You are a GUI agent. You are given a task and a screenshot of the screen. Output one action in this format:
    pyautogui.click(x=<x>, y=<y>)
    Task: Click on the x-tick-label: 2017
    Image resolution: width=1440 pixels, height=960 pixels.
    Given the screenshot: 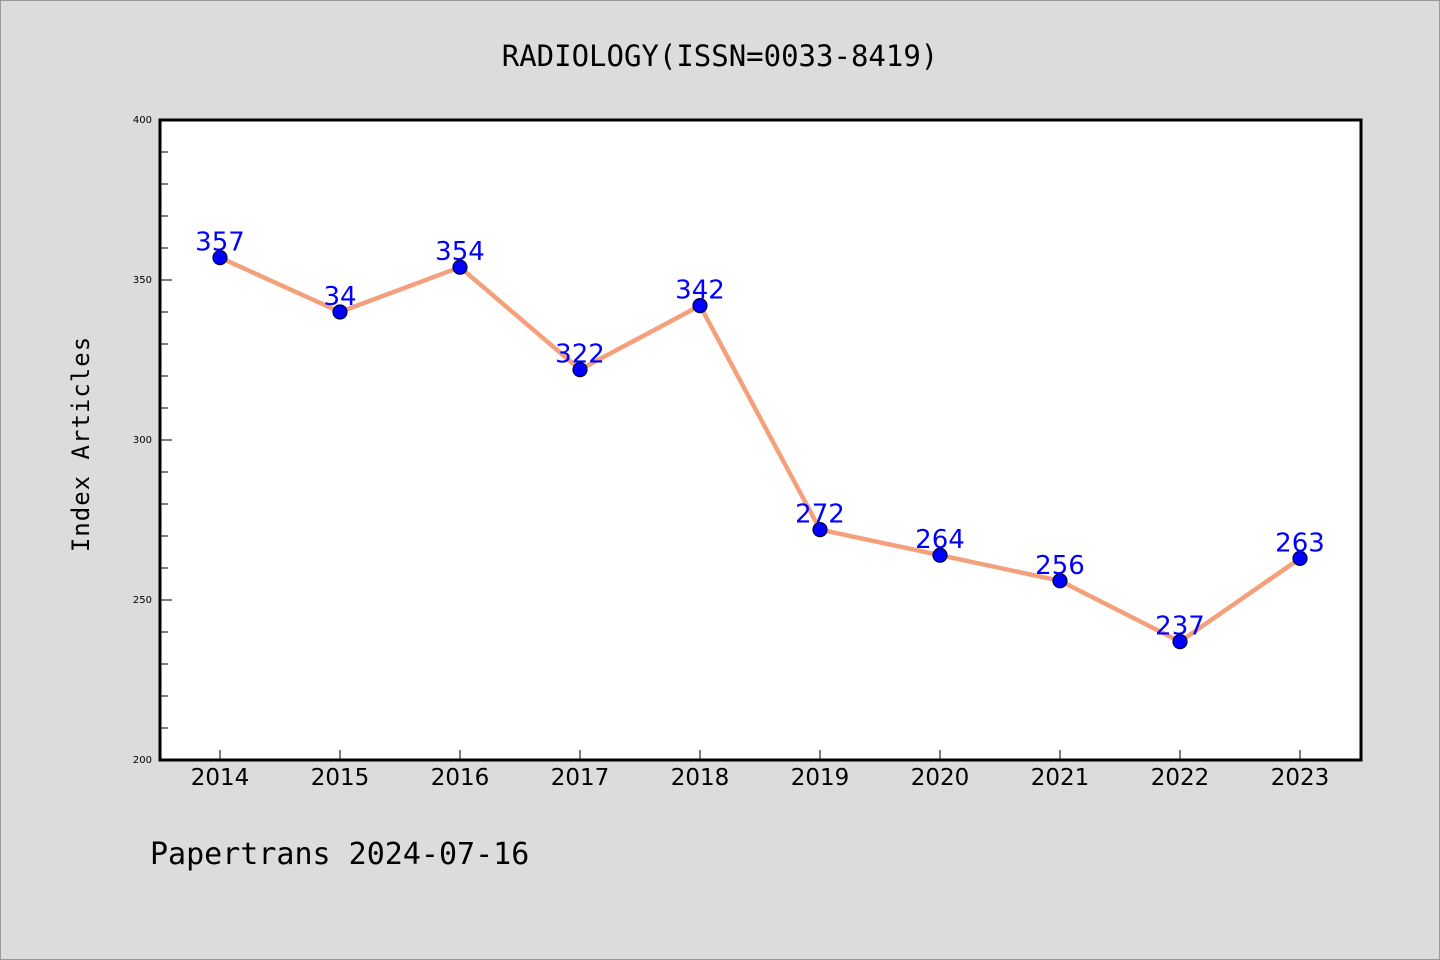 What is the action you would take?
    pyautogui.click(x=580, y=778)
    